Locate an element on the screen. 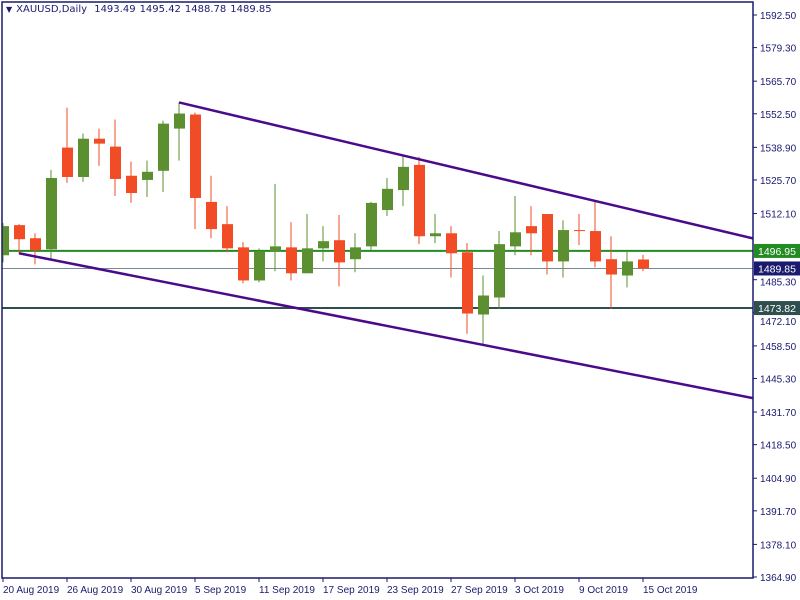 The height and width of the screenshot is (600, 800). y-tick-label: 1445.30 is located at coordinates (778, 379).